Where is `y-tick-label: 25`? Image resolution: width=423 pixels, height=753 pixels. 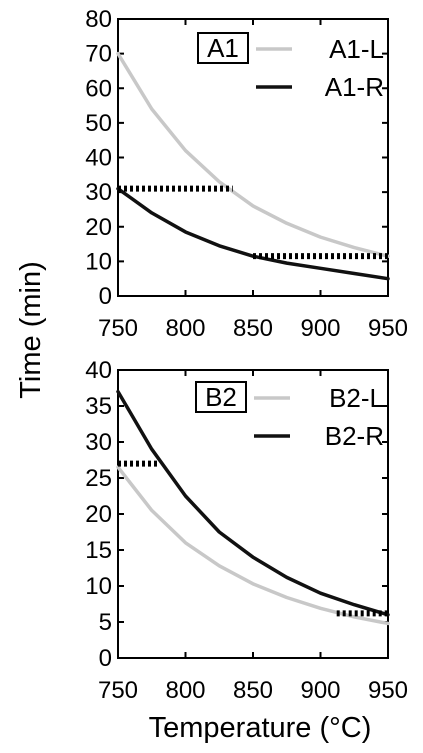
y-tick-label: 25 is located at coordinates (98, 478).